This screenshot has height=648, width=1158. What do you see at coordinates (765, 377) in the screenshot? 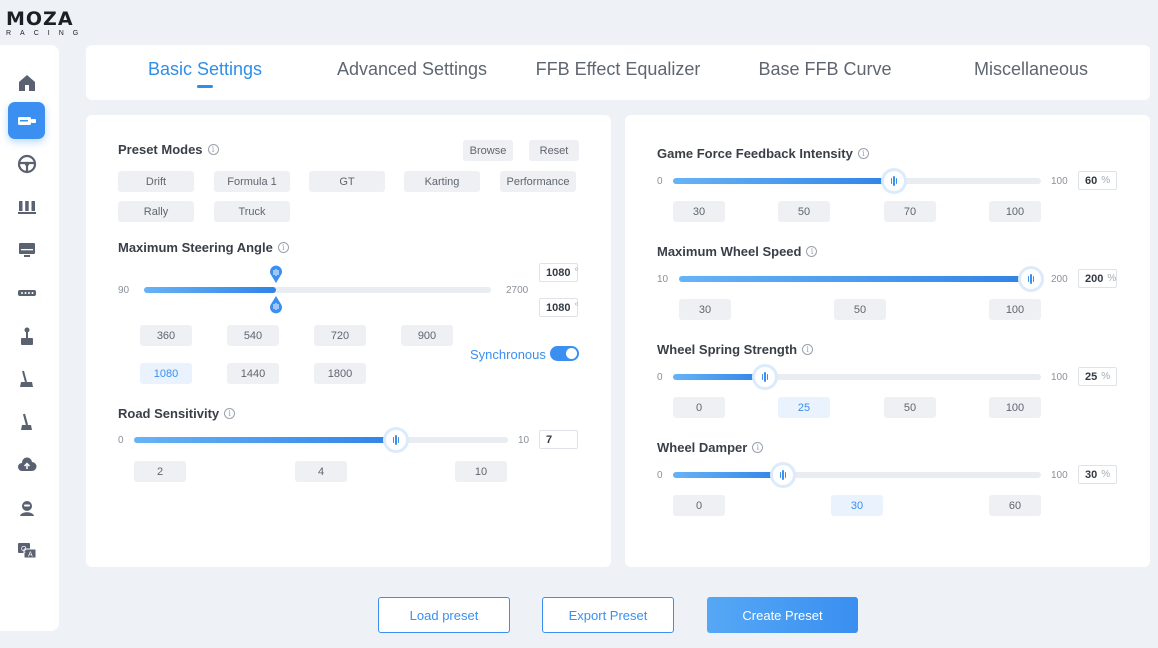
I see `spring-slider-thumb` at bounding box center [765, 377].